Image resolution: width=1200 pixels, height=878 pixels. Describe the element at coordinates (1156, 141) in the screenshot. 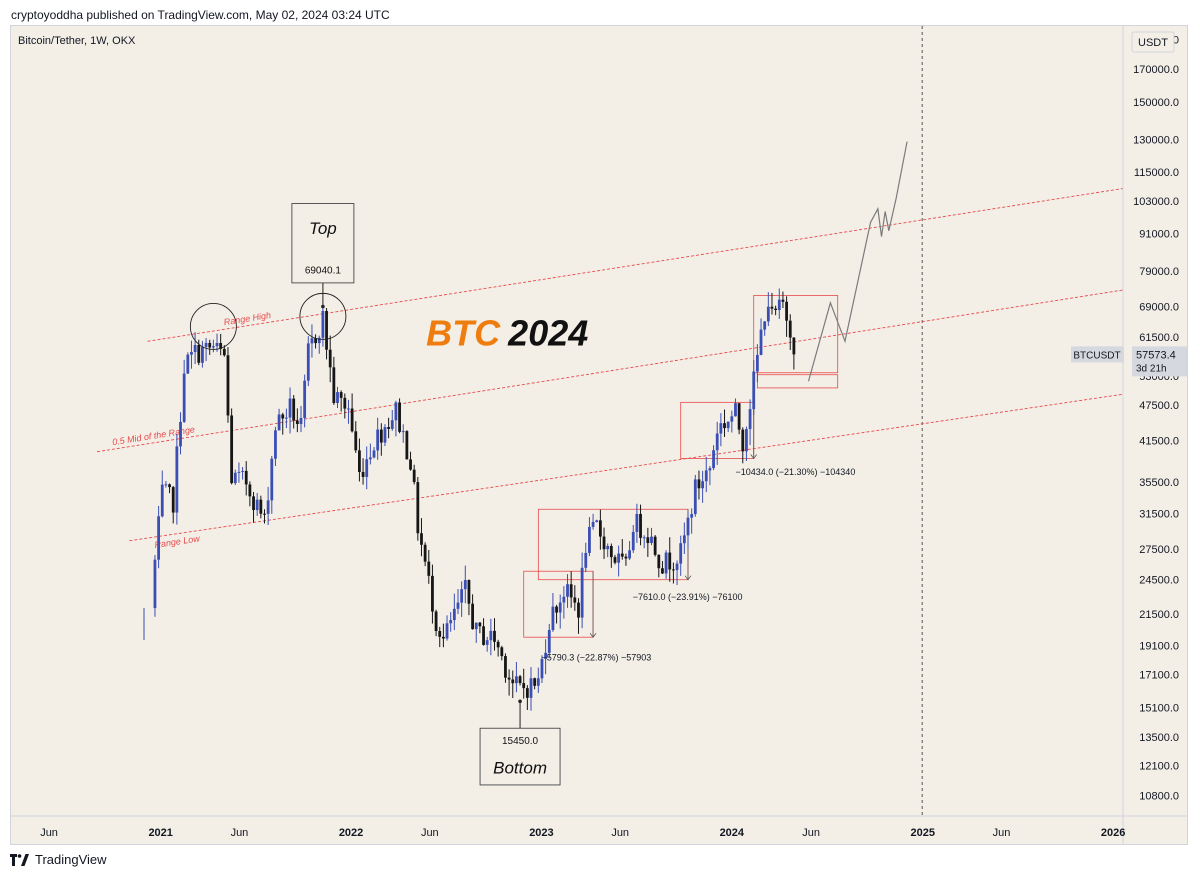

I see `y-tick-label: 130000.0` at that location.